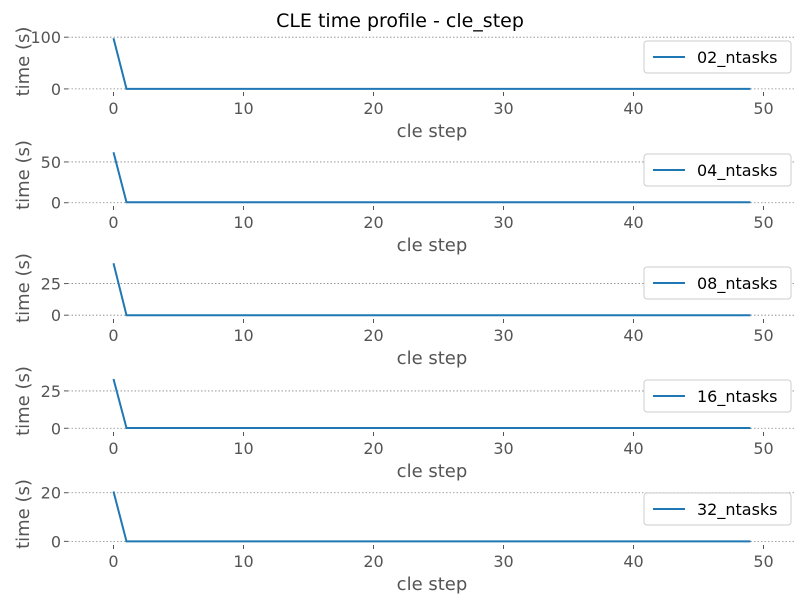 Image resolution: width=800 pixels, height=600 pixels. I want to click on series-line-02_ntasks, so click(431, 63).